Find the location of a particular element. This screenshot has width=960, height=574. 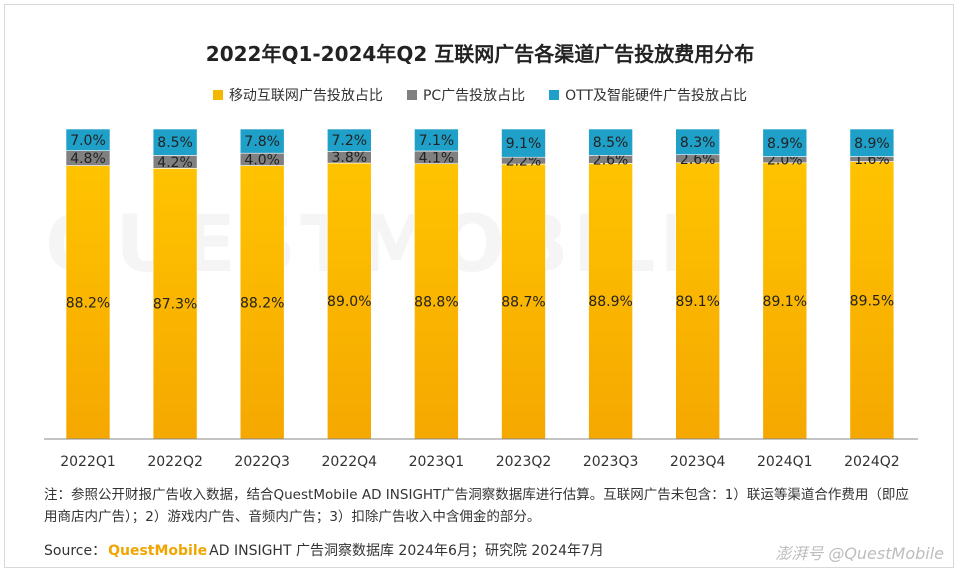

x-tick-2024Q1: 2024Q1 is located at coordinates (785, 462).